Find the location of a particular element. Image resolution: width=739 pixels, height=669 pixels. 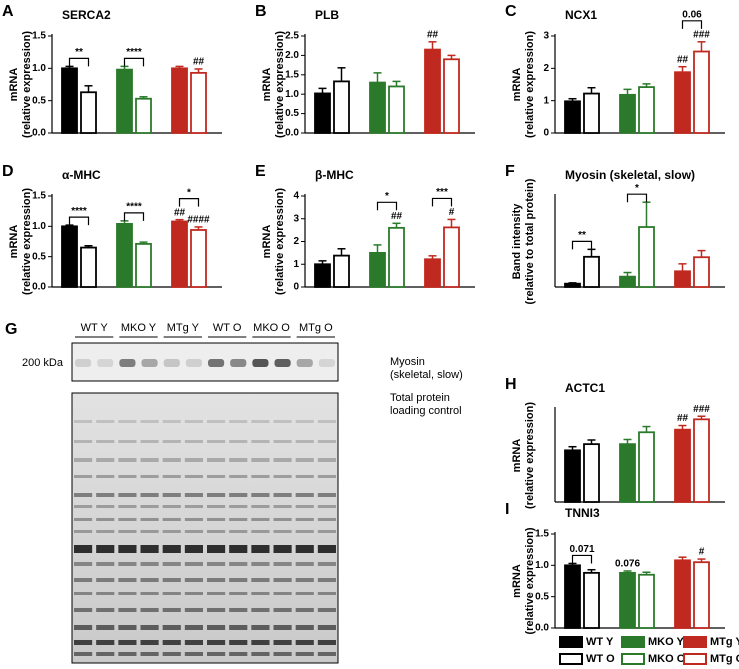

significance-label: 0.06 is located at coordinates (692, 14).